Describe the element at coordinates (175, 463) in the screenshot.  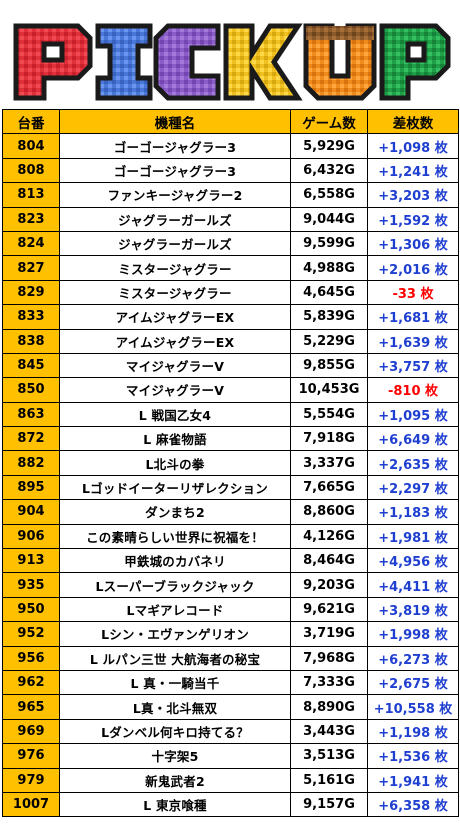
I see `machine-name-cell: L北斗の拳` at that location.